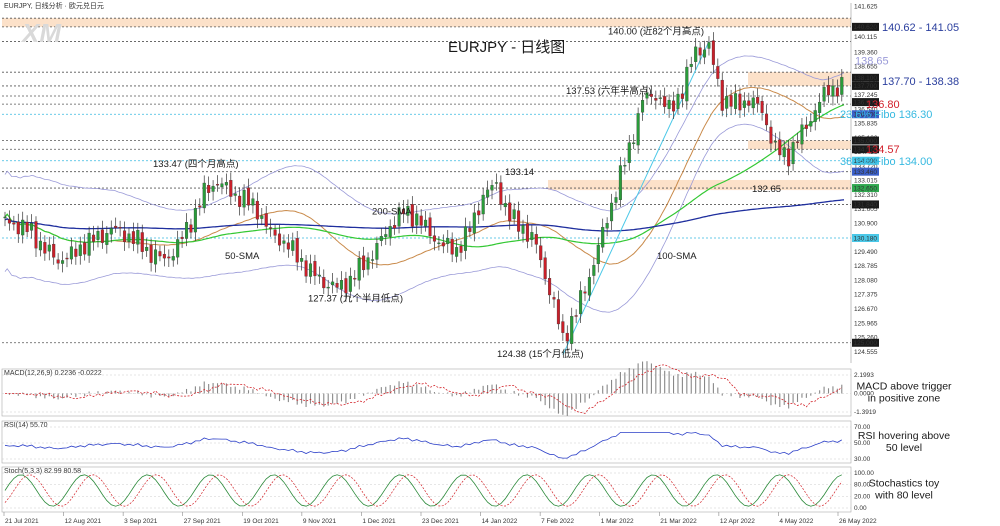 The width and height of the screenshot is (1000, 526). Describe the element at coordinates (678, 521) in the screenshot. I see `date-tick-label: 21 Mar 2022` at that location.